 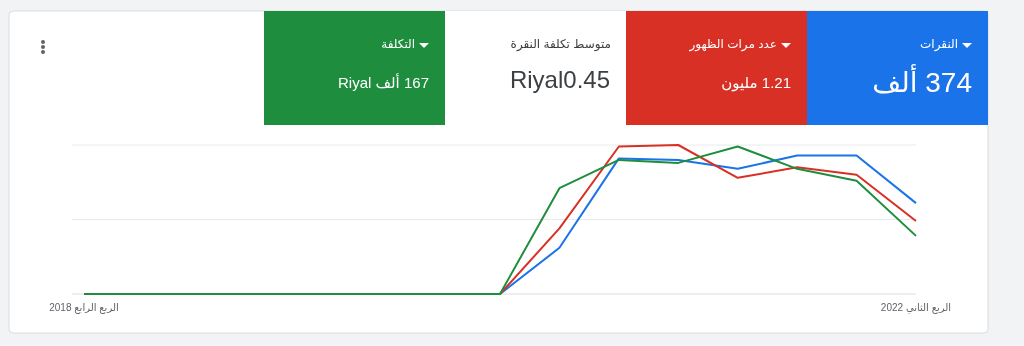 I want to click on text: 374 ألف, so click(x=922, y=80).